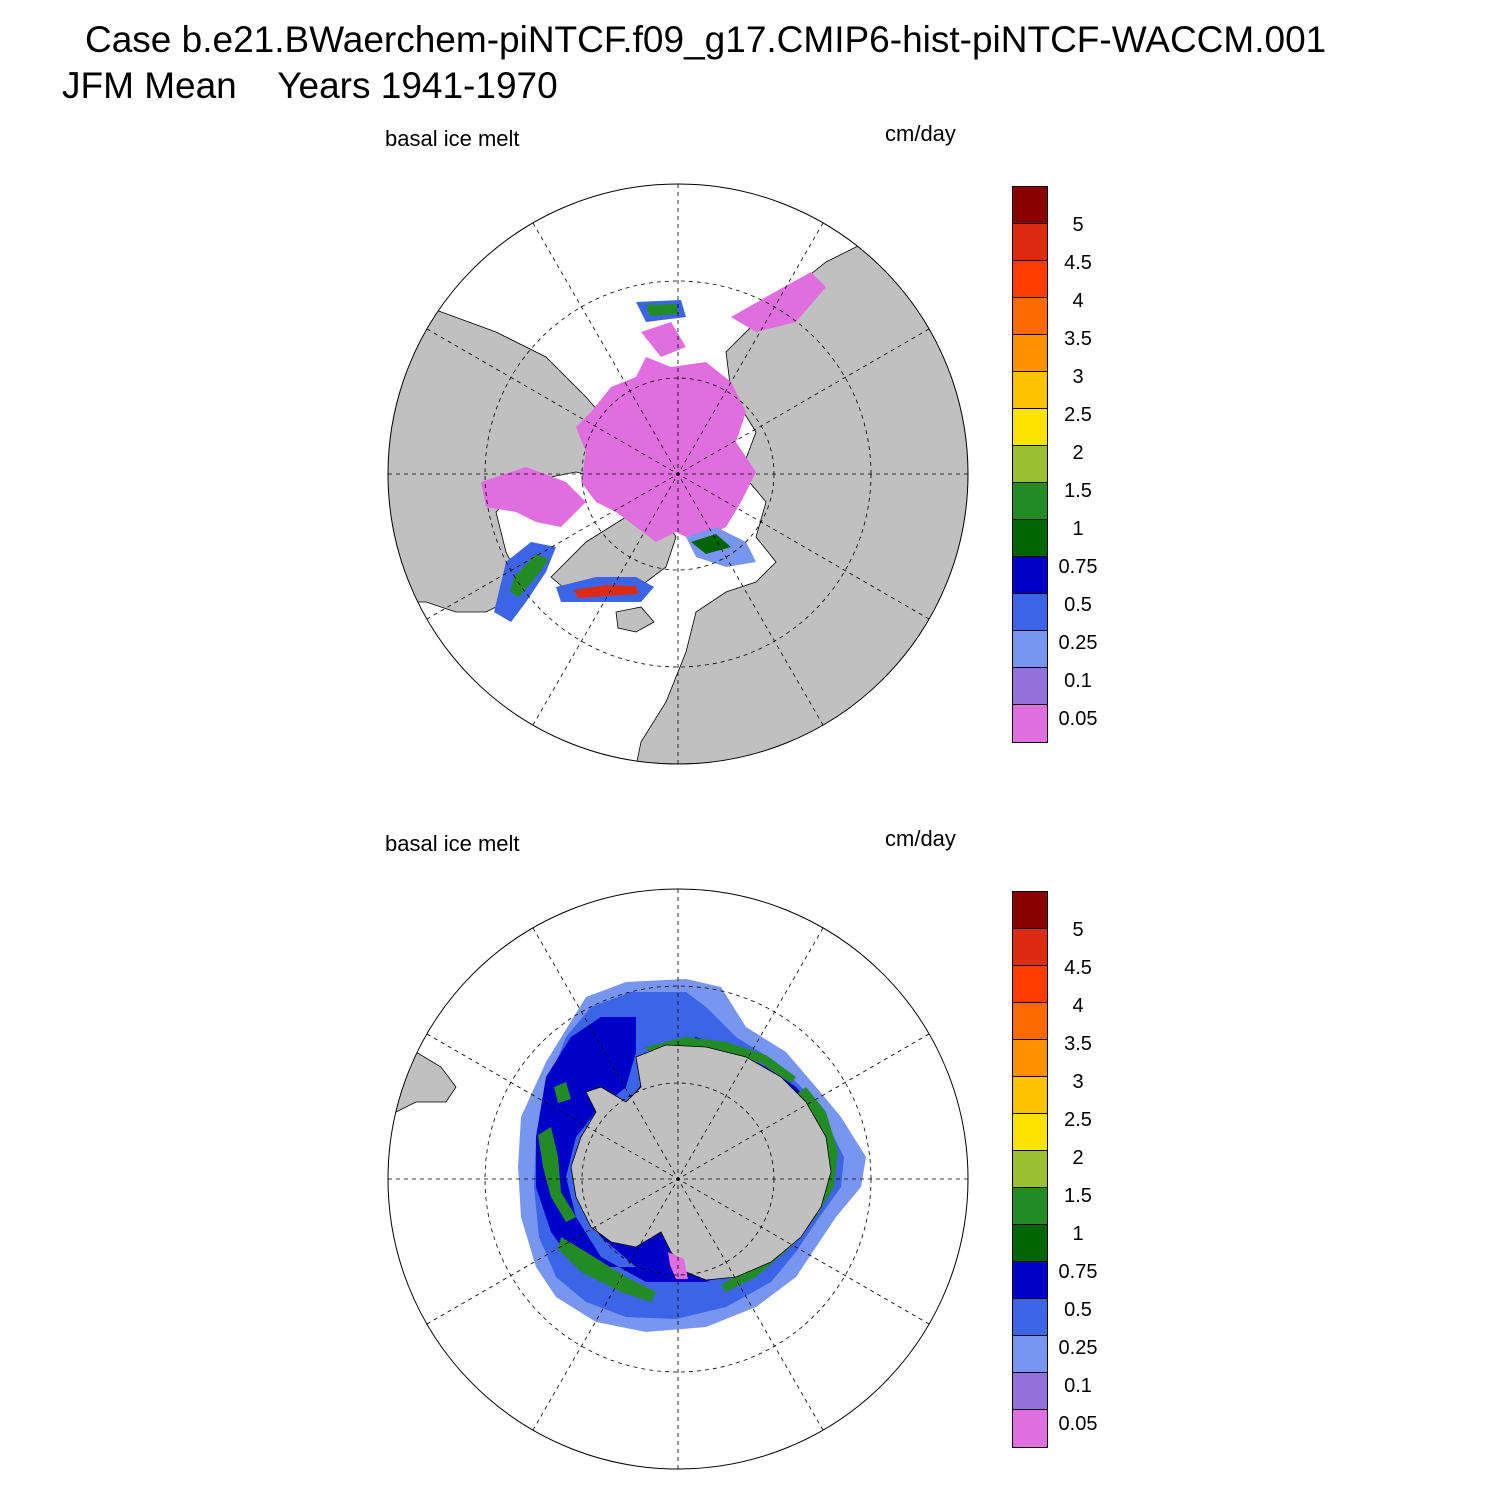  What do you see at coordinates (920, 133) in the screenshot?
I see `north-units-label: cm/day` at bounding box center [920, 133].